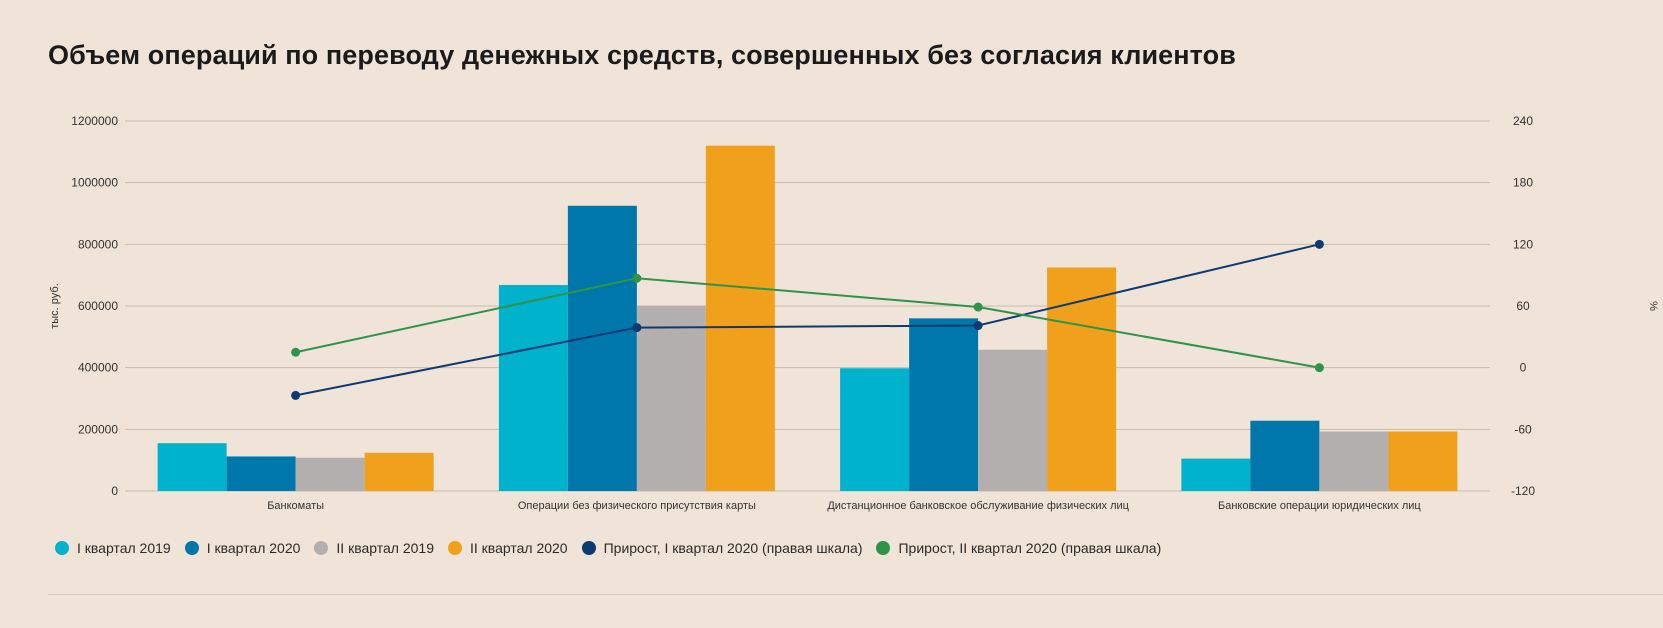  I want to click on legend-label: I квартал 2020, so click(253, 548).